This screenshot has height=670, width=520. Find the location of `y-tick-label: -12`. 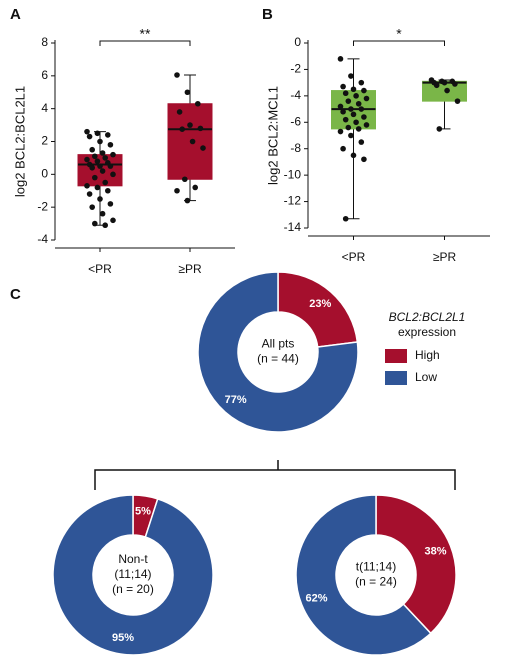

y-tick-label: -12 is located at coordinates (293, 201).